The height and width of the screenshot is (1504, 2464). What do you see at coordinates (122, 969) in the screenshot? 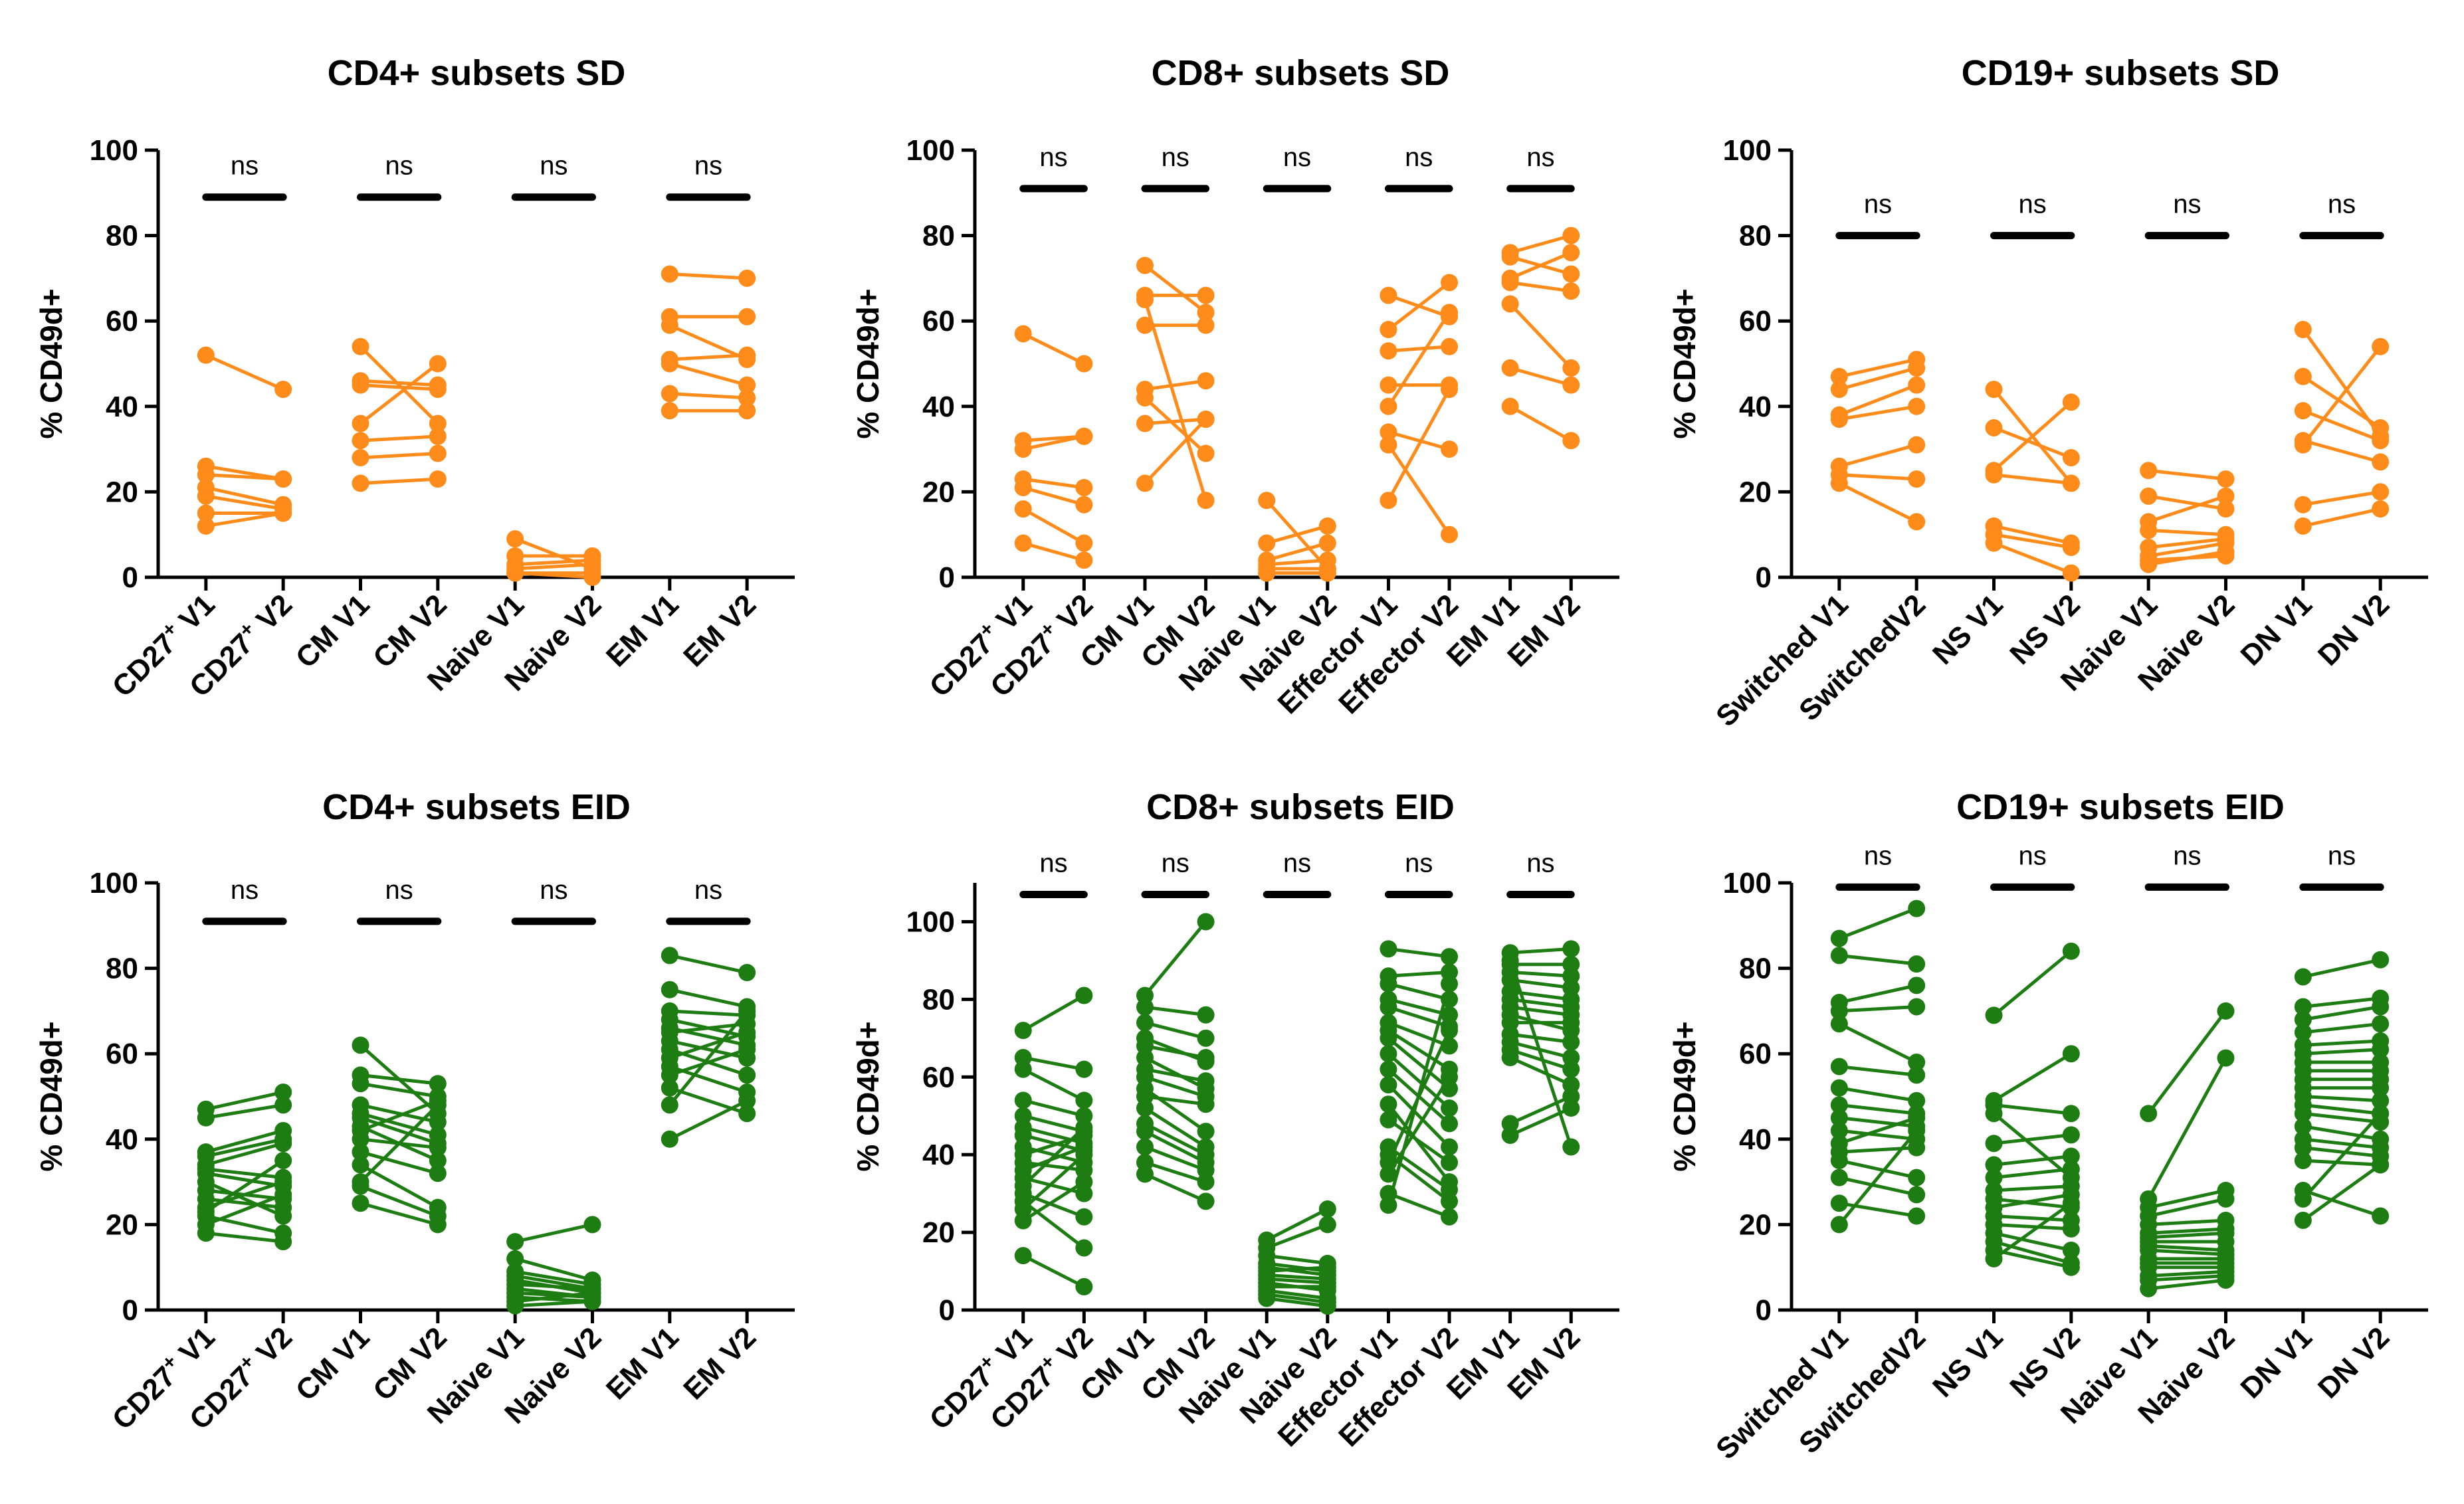
I see `y-tick-label: 80` at bounding box center [122, 969].